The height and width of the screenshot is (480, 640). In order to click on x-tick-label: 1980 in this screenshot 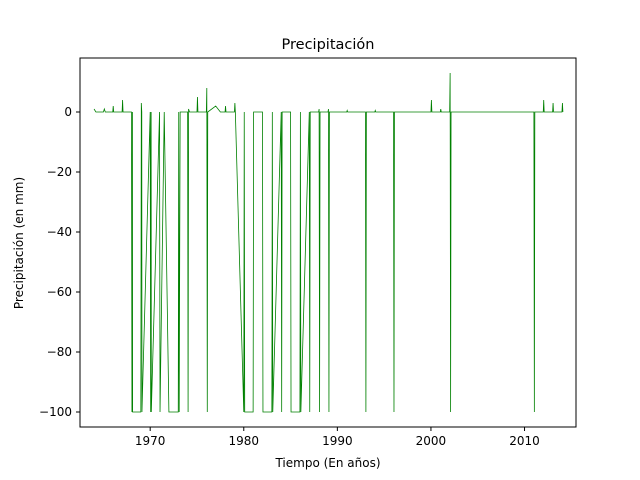, I will do `click(244, 441)`.